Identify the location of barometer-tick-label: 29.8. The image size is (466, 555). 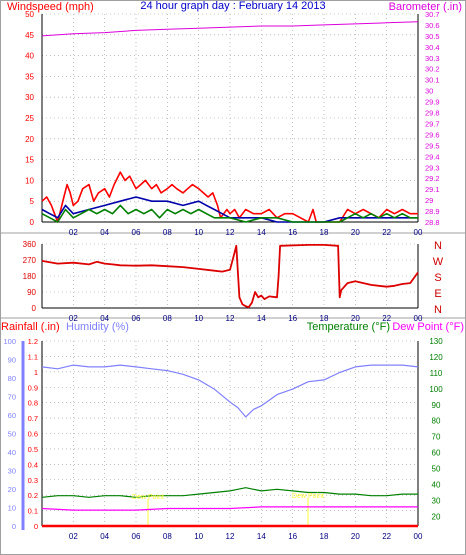
(432, 113).